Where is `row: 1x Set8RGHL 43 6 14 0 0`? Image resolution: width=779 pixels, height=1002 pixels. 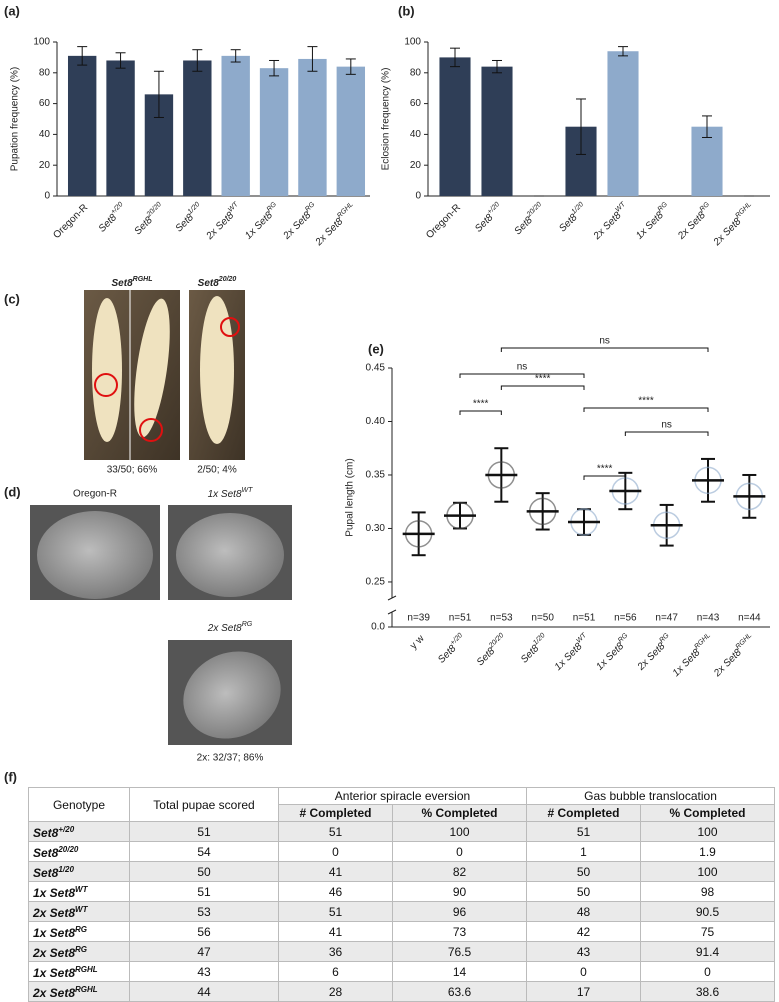
row: 1x Set8RGHL 43 6 14 0 0 is located at coordinates (401, 971).